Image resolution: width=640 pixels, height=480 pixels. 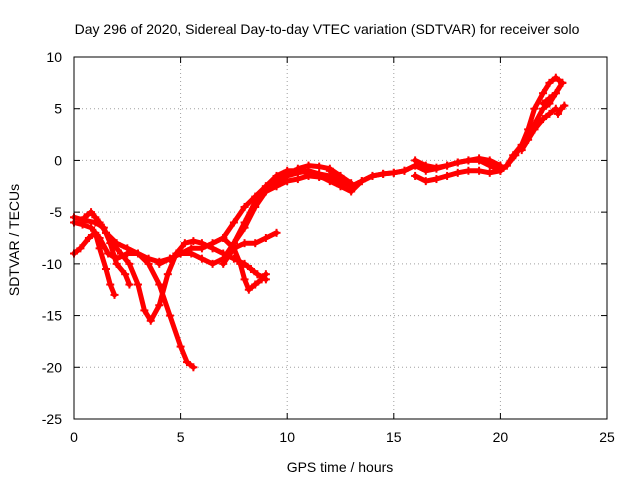 I want to click on x-tick-label: 25, so click(x=607, y=437).